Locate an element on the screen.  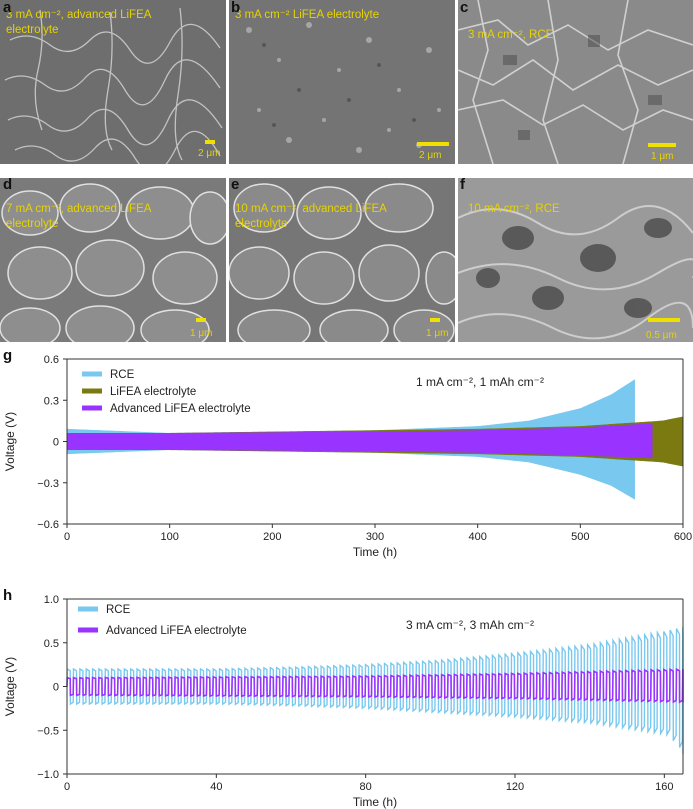
sem-caption: 10 mA cm⁻², advanced LiFEA electrolyte is located at coordinates (311, 216).